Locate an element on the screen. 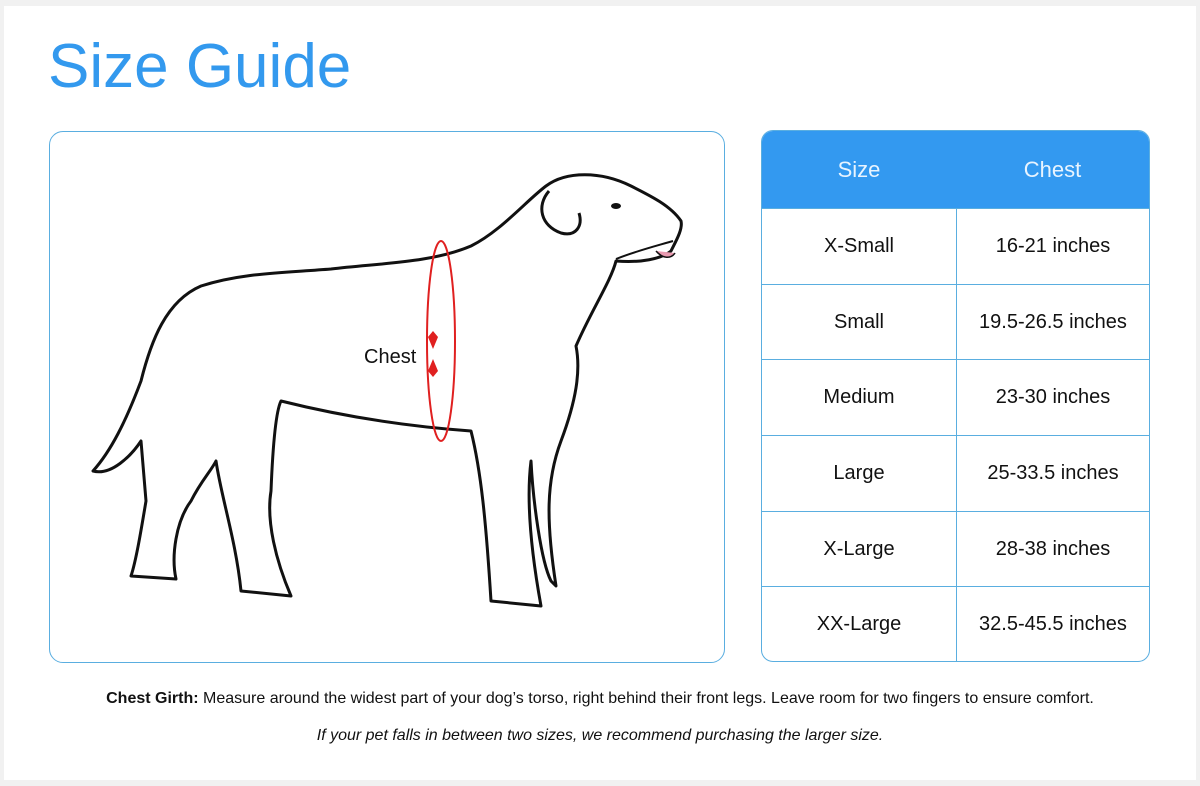 This screenshot has height=786, width=1200. table-header: Size Chest is located at coordinates (955, 169).